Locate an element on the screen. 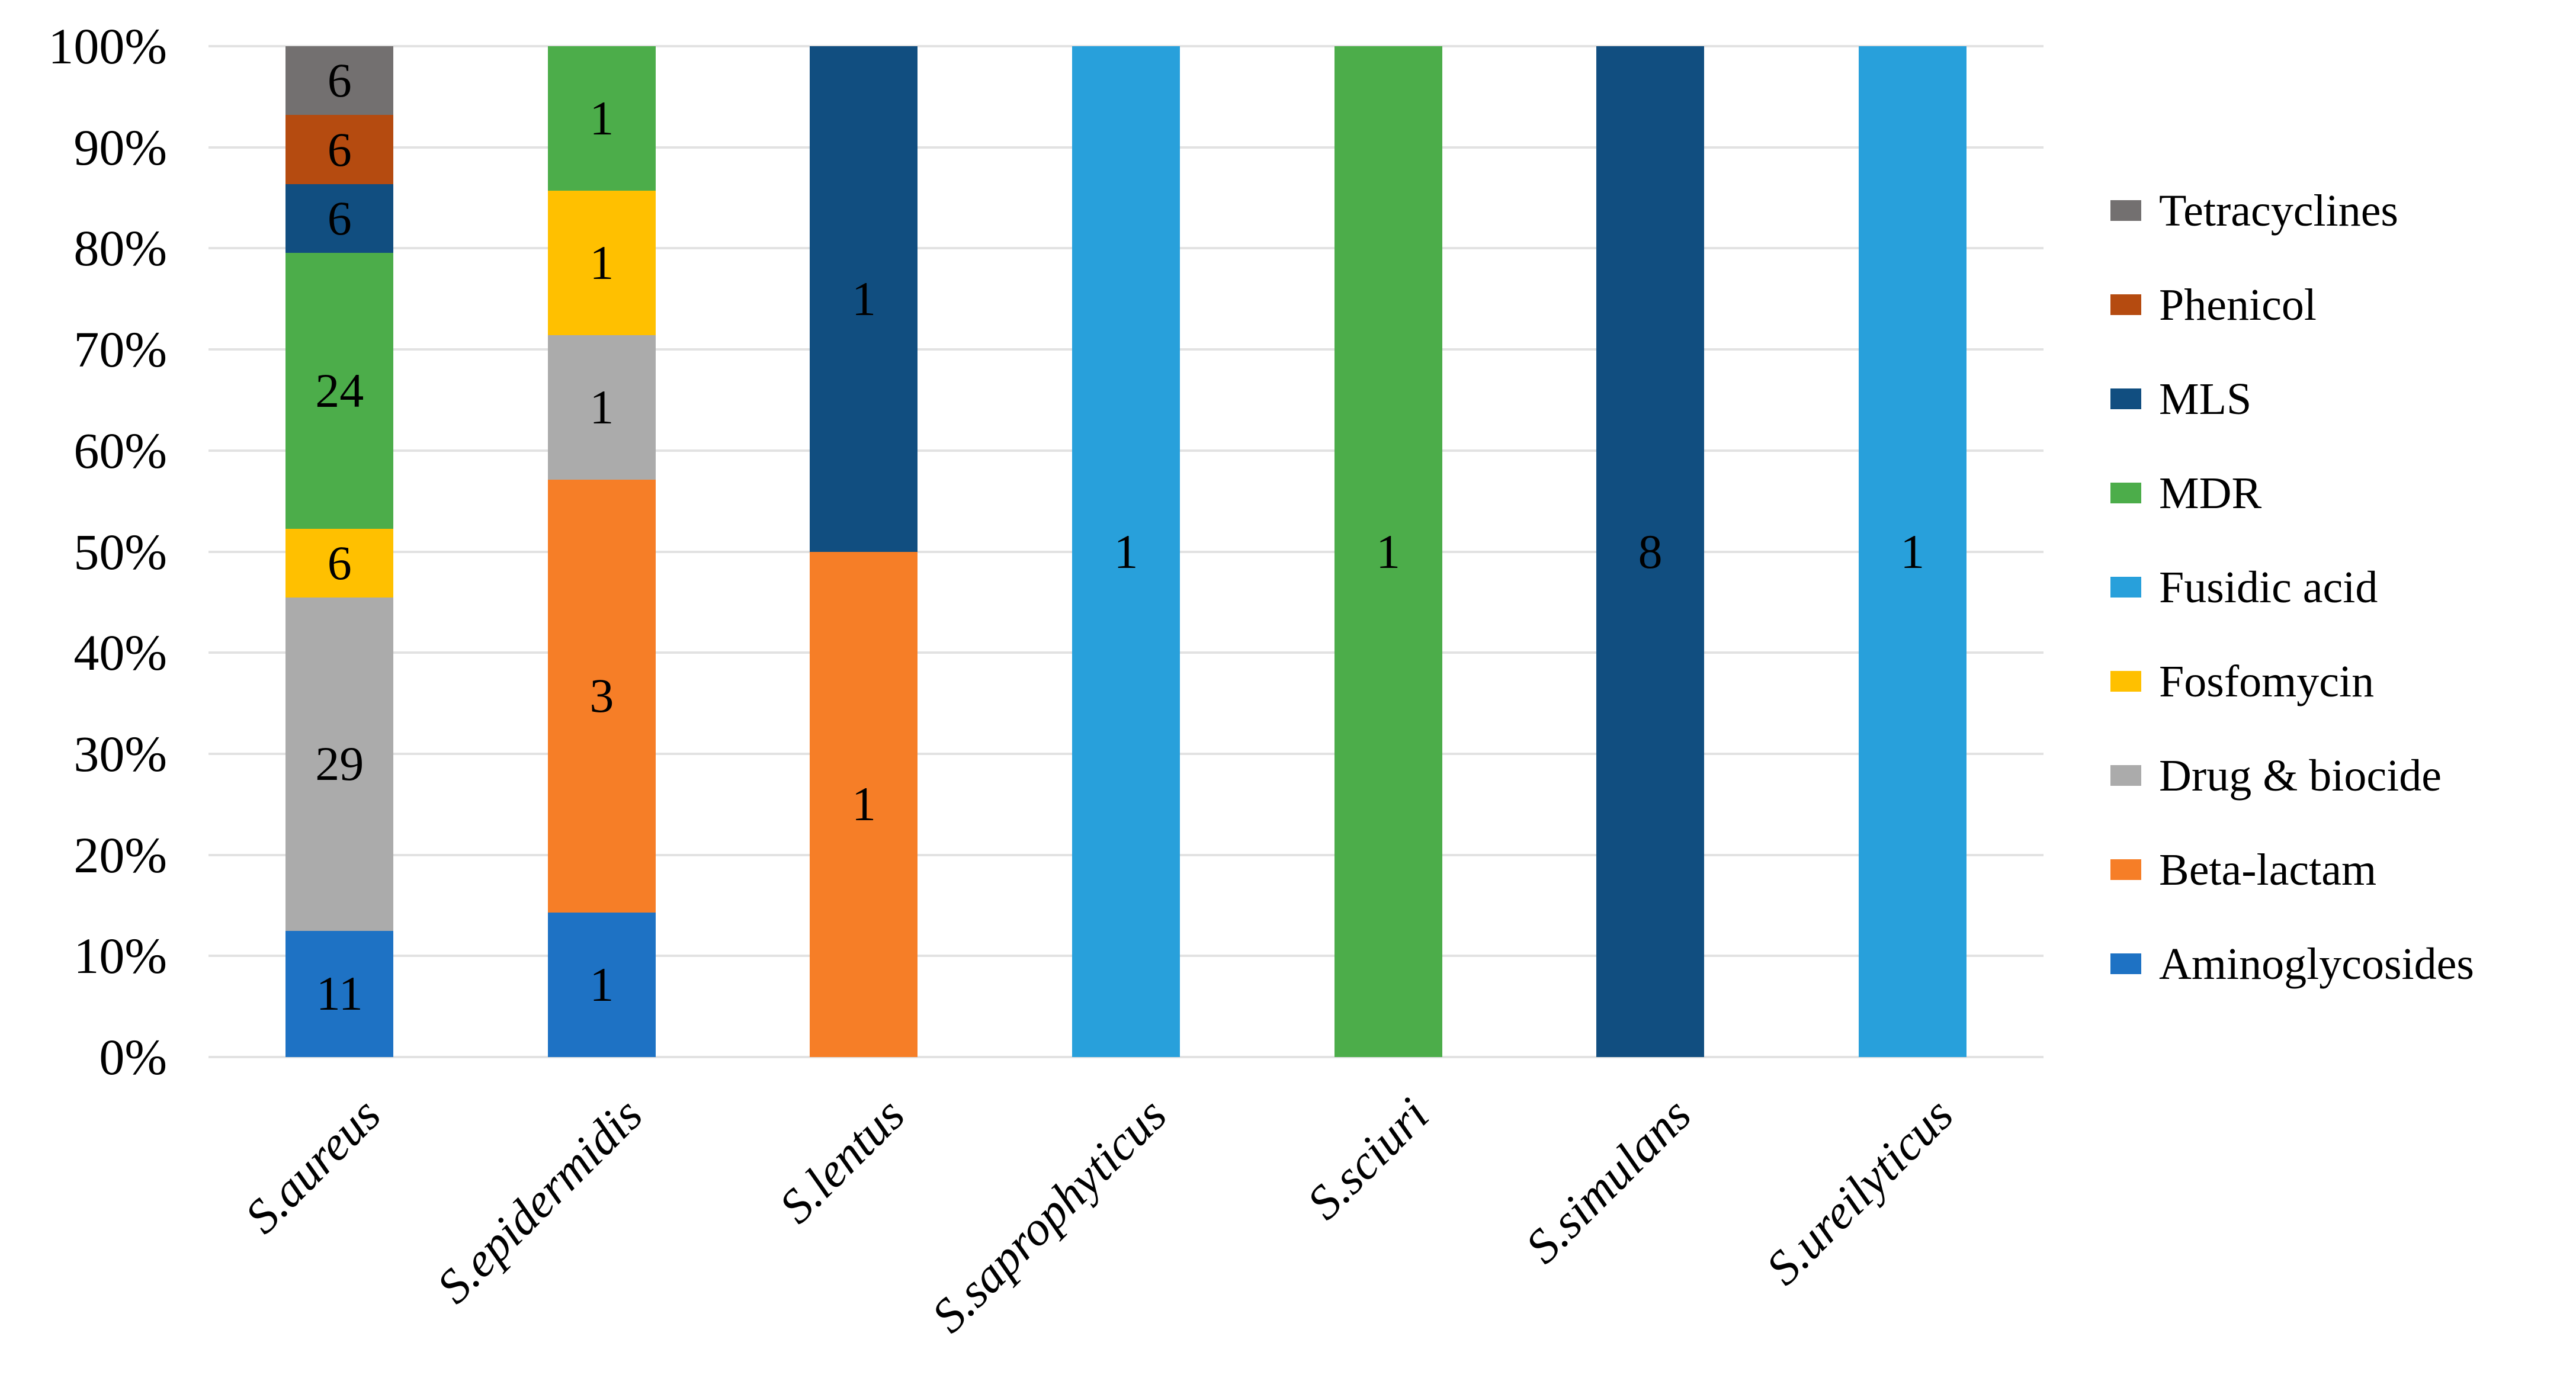  bar-value-label: 11 is located at coordinates (339, 993).